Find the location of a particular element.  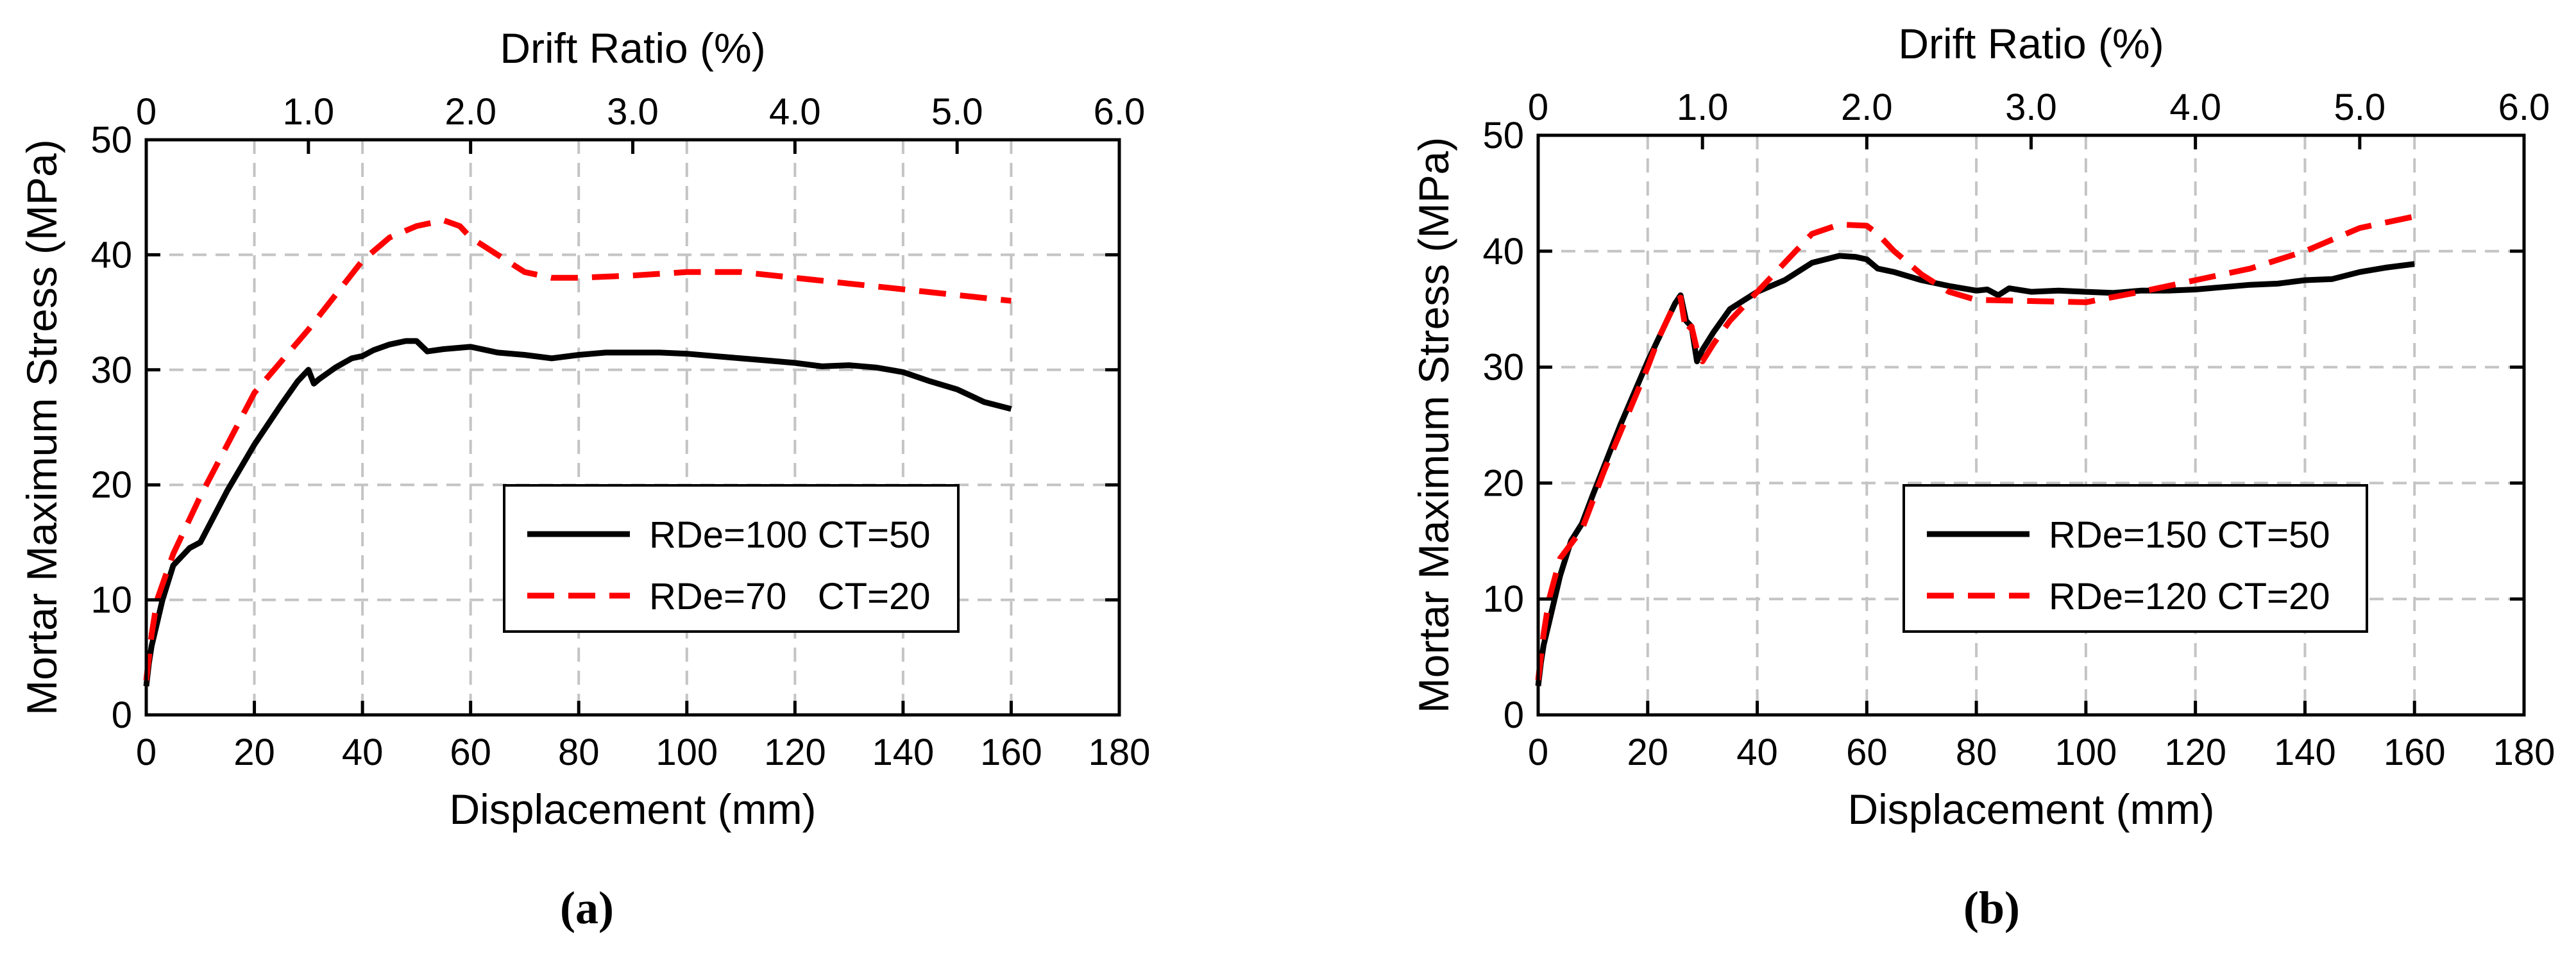

legend: RDe=150 CT=50 RDe=120 CT=20 is located at coordinates (2135, 558).